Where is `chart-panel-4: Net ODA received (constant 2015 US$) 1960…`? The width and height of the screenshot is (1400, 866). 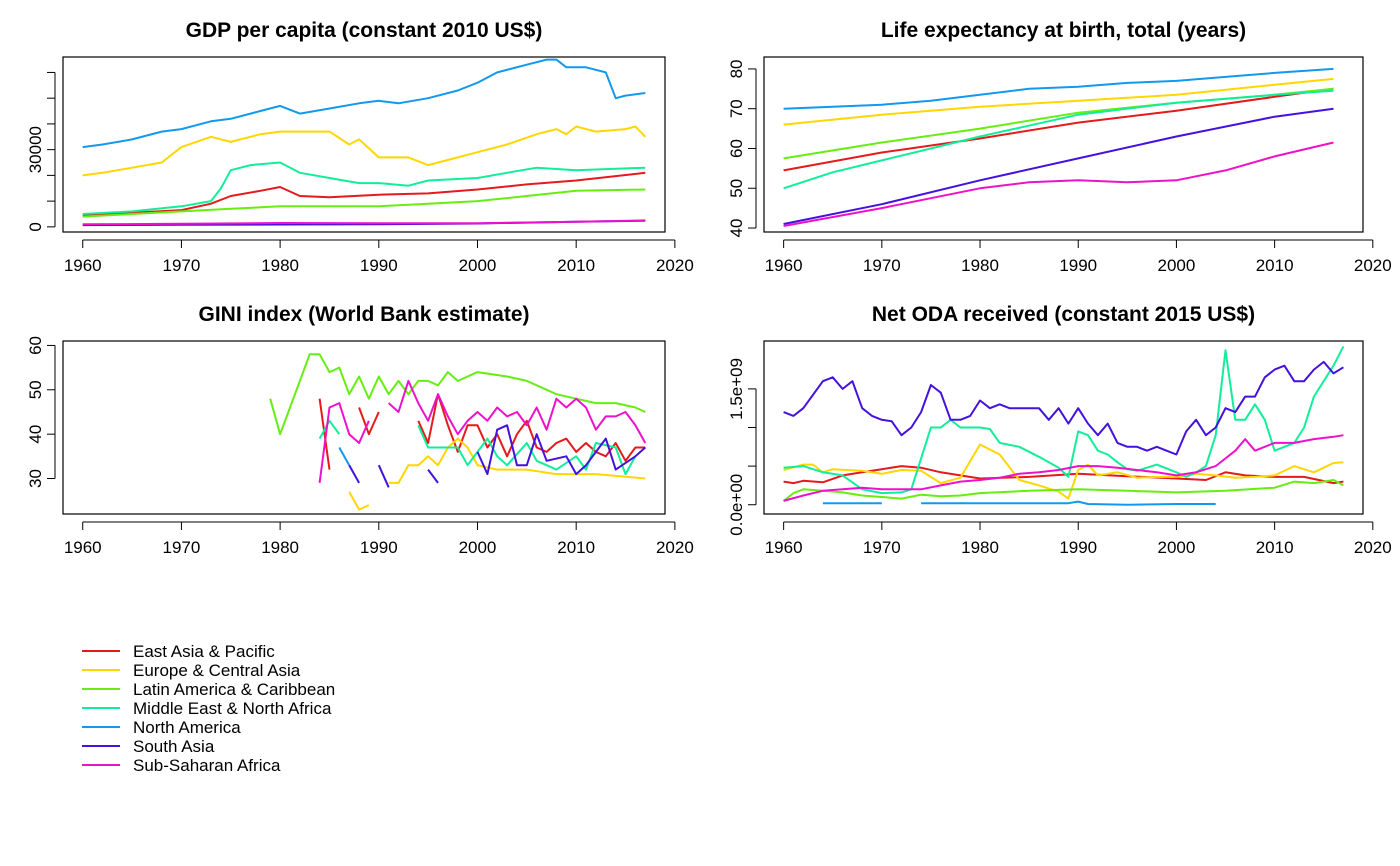
chart-panel-4: Net ODA received (constant 2015 US$) 1960… is located at coordinates (1059, 430).